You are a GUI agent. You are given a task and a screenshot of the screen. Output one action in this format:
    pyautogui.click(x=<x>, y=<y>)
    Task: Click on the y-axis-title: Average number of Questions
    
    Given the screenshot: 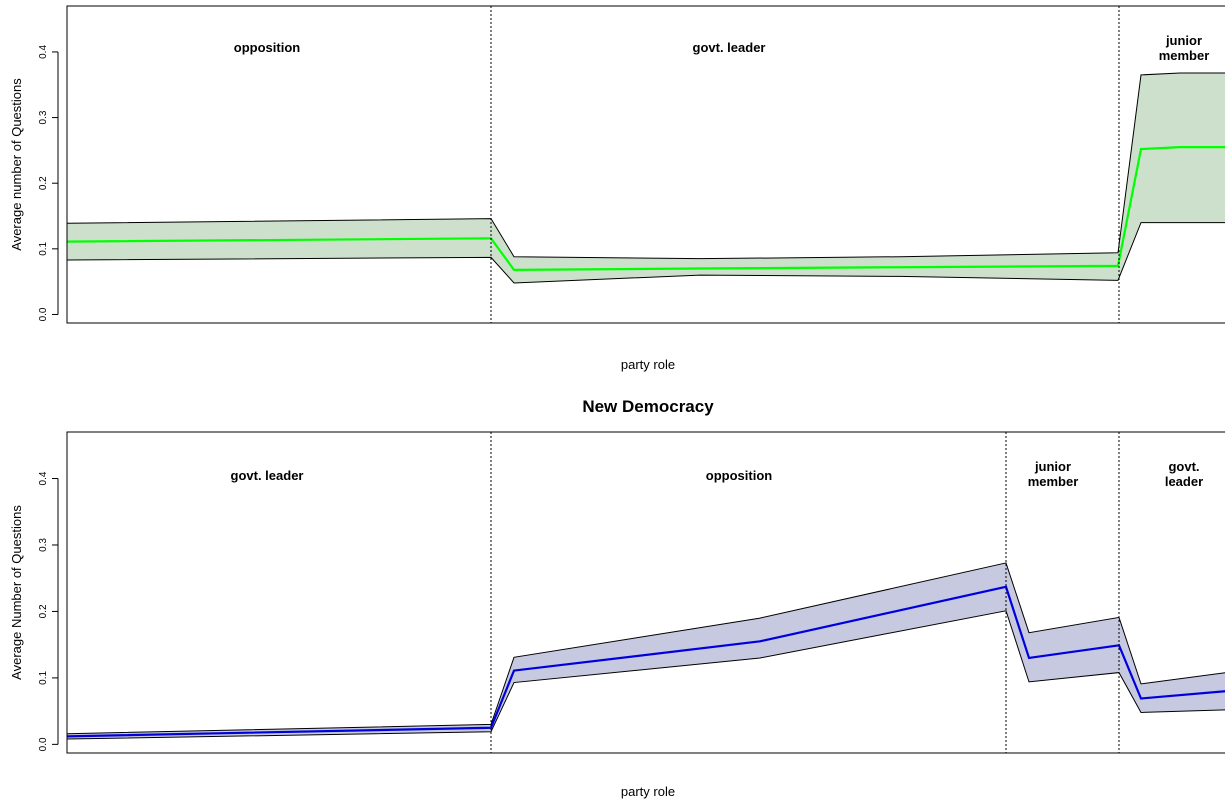 What is the action you would take?
    pyautogui.click(x=16, y=164)
    